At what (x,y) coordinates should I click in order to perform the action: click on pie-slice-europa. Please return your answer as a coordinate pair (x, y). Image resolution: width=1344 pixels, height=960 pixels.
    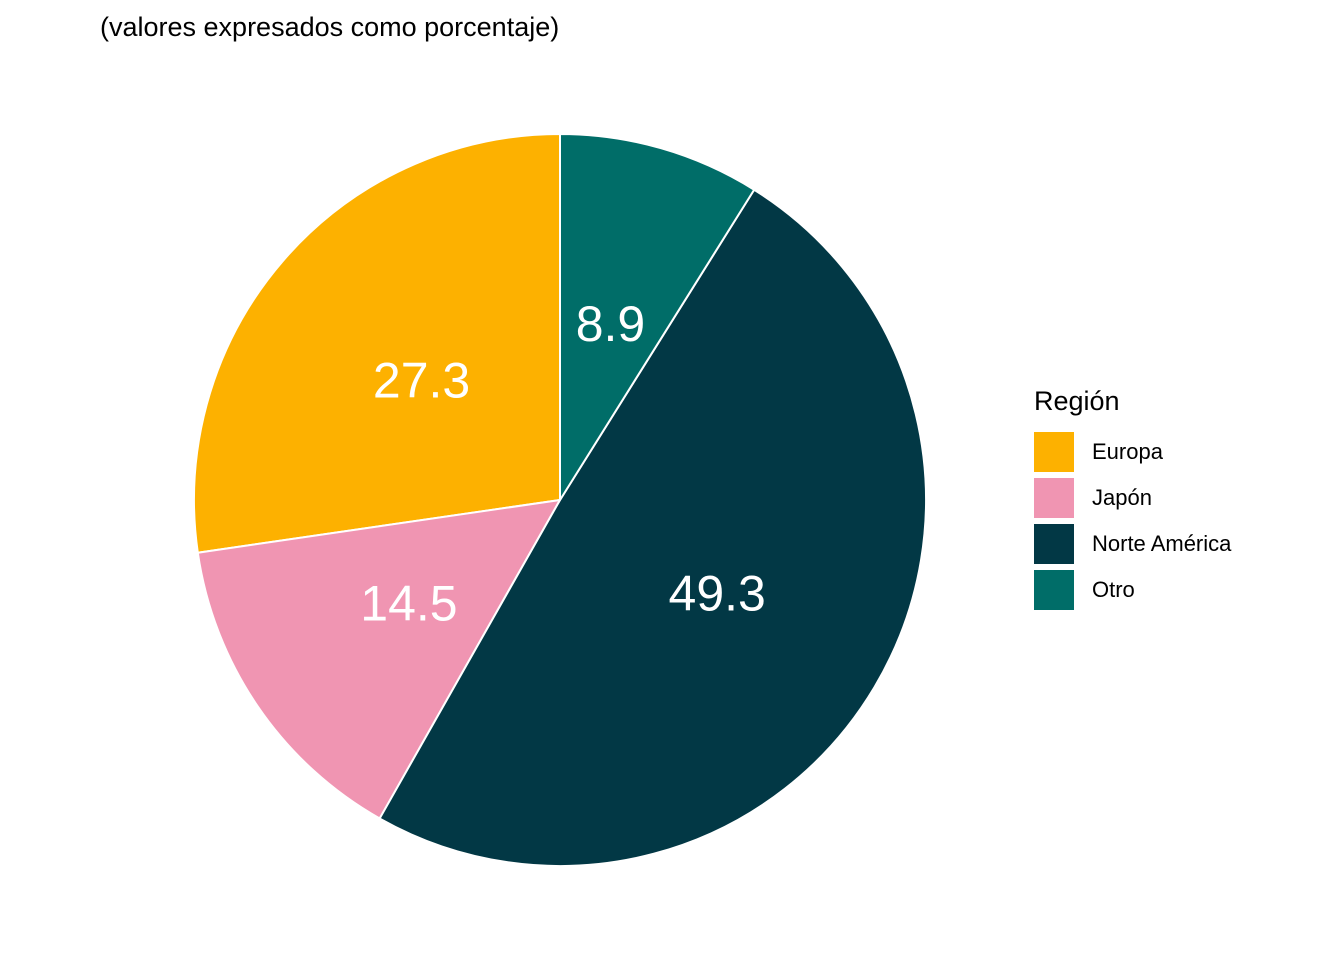
    Looking at the image, I should click on (377, 343).